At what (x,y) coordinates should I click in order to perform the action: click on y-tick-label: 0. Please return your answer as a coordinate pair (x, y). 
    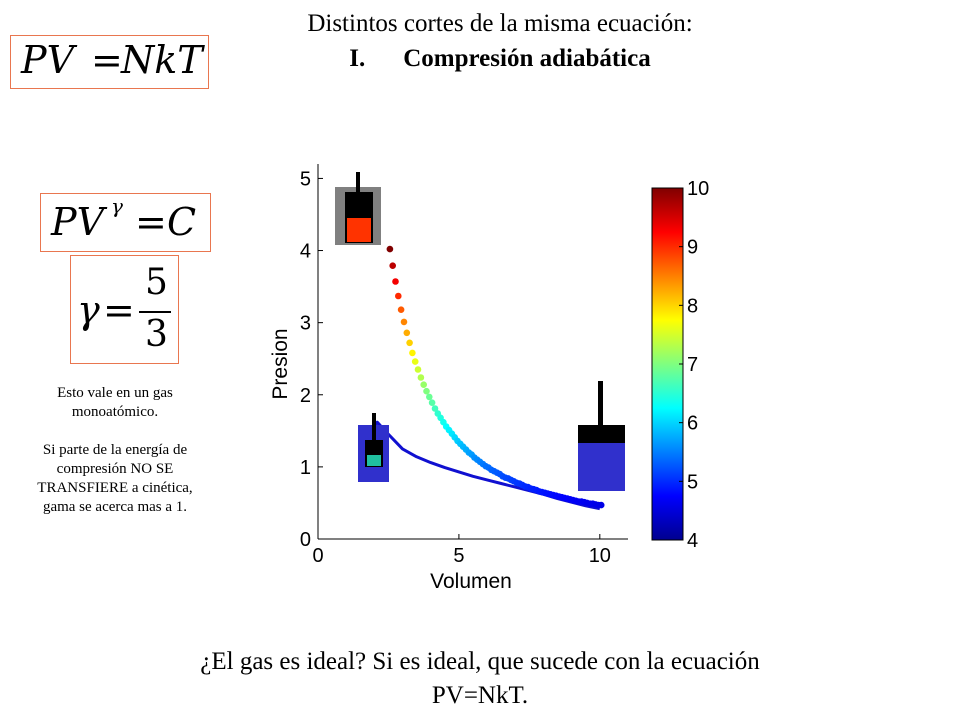
    Looking at the image, I should click on (305, 540).